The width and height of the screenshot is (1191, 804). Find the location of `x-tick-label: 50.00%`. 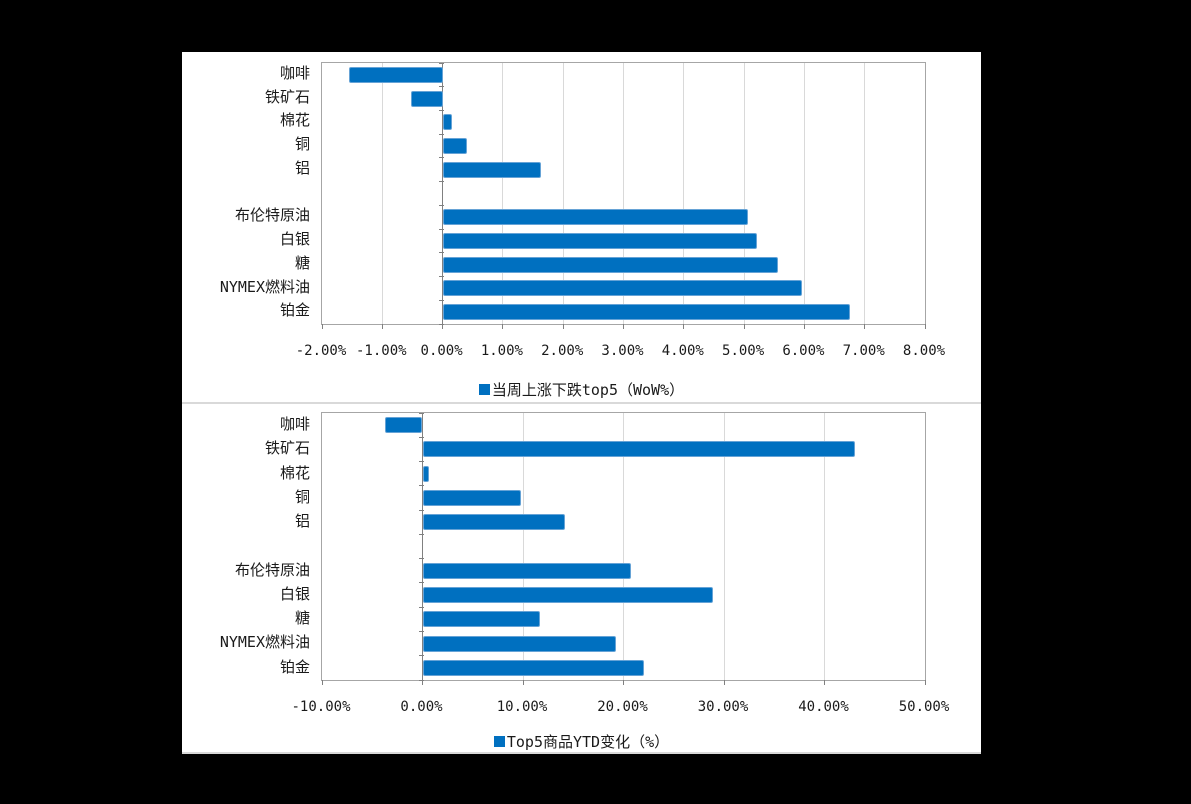

x-tick-label: 50.00% is located at coordinates (924, 707).